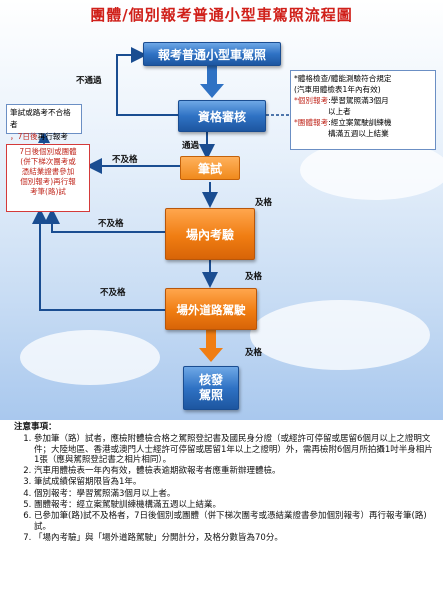 The height and width of the screenshot is (600, 443). I want to click on step-qualify-label: 資格審核, so click(221, 117).